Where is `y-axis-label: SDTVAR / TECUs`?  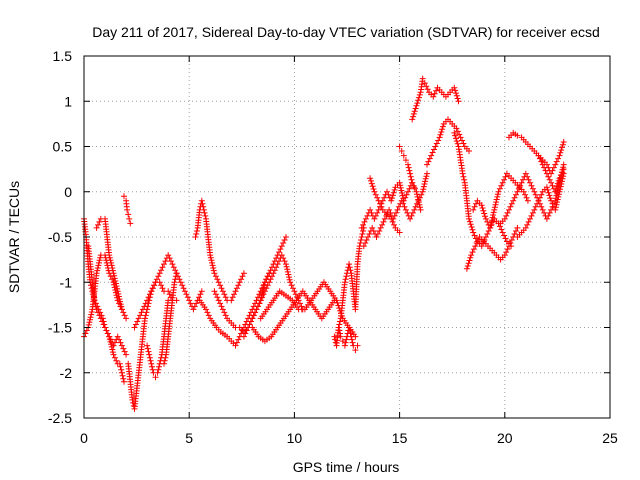
y-axis-label: SDTVAR / TECUs is located at coordinates (14, 237).